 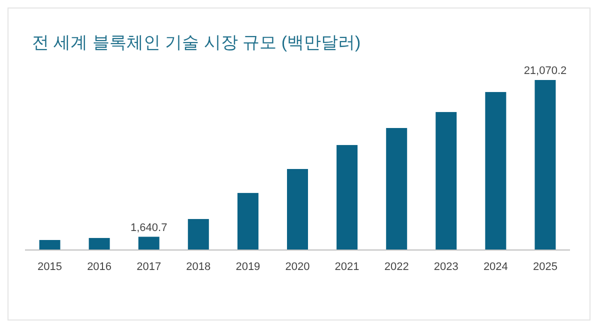 I want to click on x-tick-label: 2024, so click(x=495, y=267).